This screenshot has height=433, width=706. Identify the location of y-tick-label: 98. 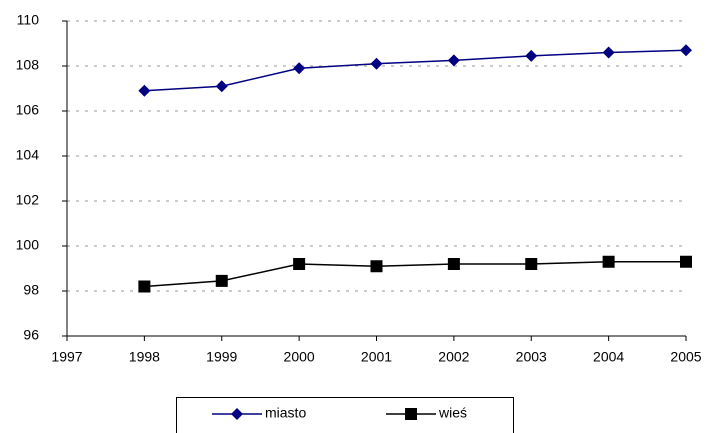
(31, 290).